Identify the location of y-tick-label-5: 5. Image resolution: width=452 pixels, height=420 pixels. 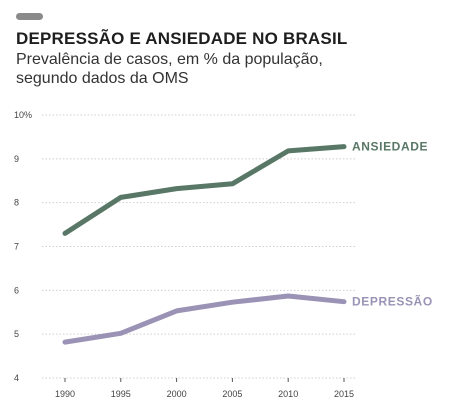
(16, 334).